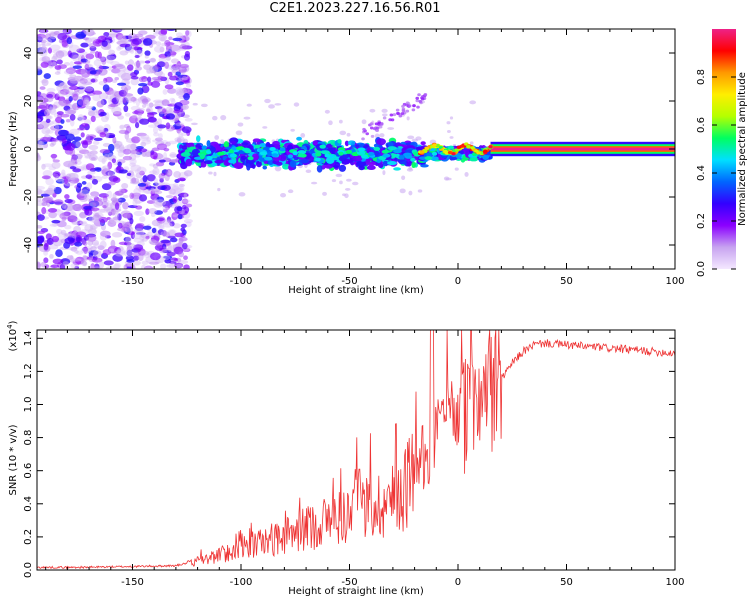  I want to click on colorbar-label: Normalized spectral amplitude, so click(742, 149).